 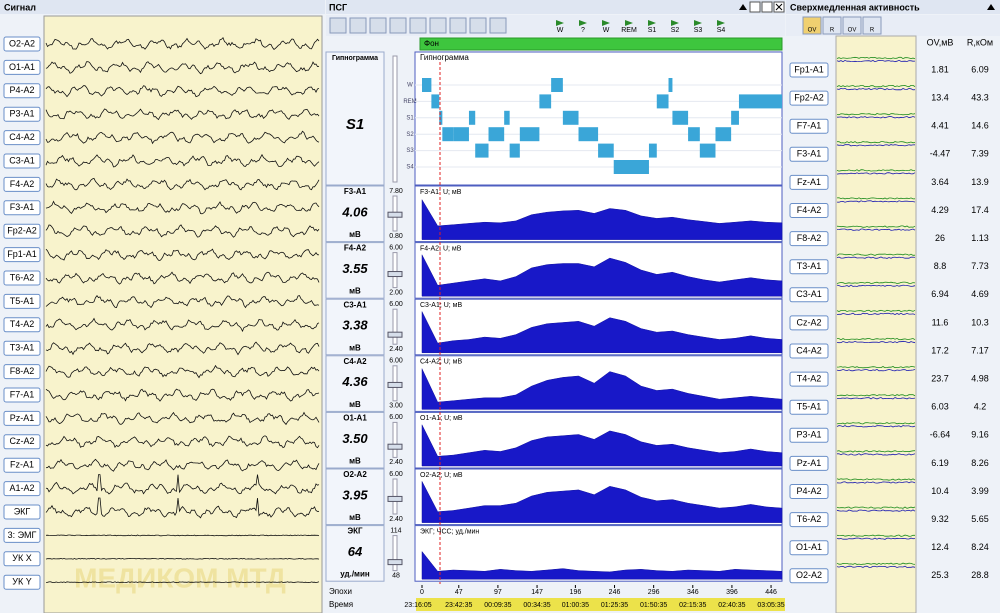 What do you see at coordinates (629, 30) in the screenshot?
I see `toolbar-label: REM` at bounding box center [629, 30].